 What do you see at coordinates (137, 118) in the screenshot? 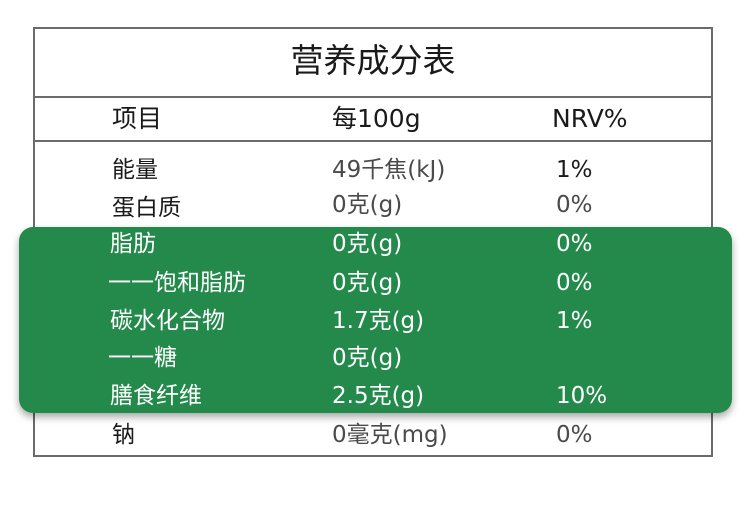
I see `header-item: 项目` at bounding box center [137, 118].